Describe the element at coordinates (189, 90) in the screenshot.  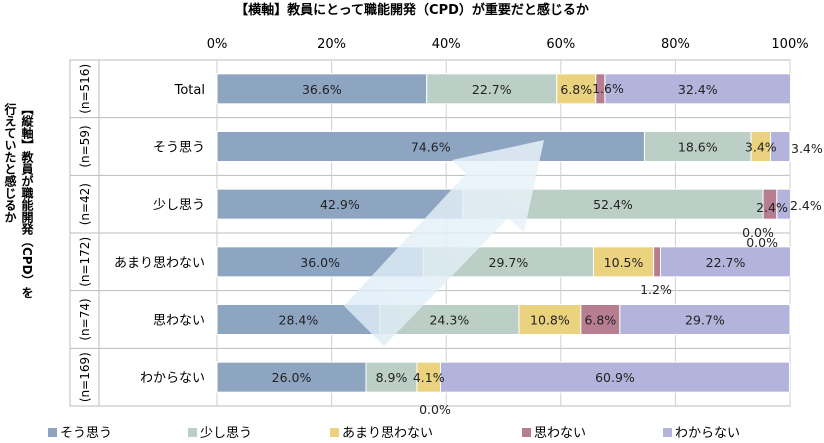
I see `category-label: Total` at that location.